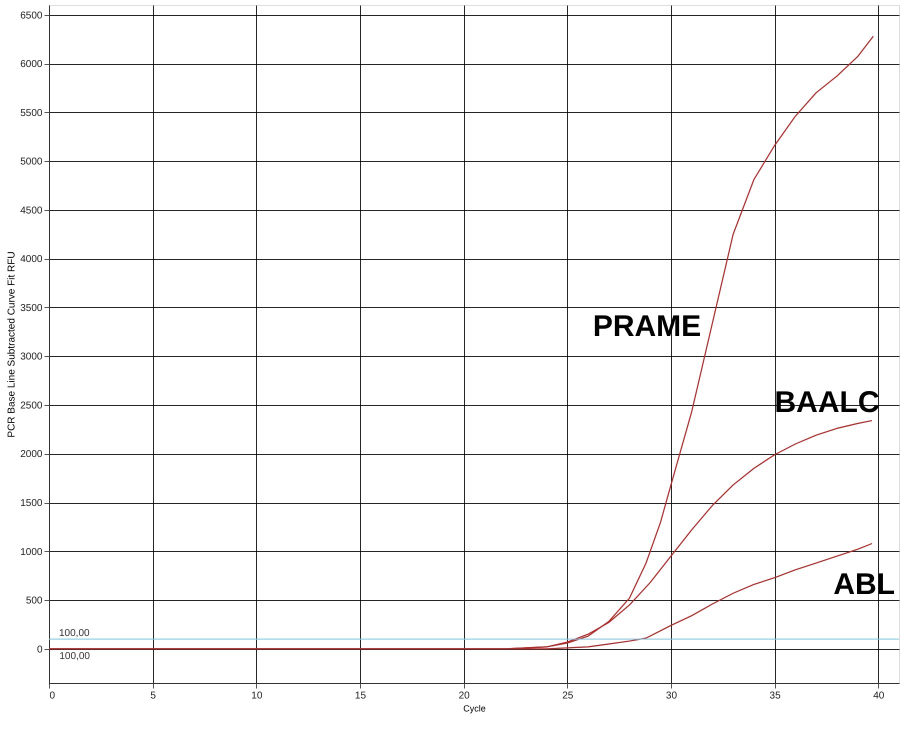 This screenshot has height=730, width=917. Describe the element at coordinates (39, 650) in the screenshot. I see `y-tick-label: 0` at that location.